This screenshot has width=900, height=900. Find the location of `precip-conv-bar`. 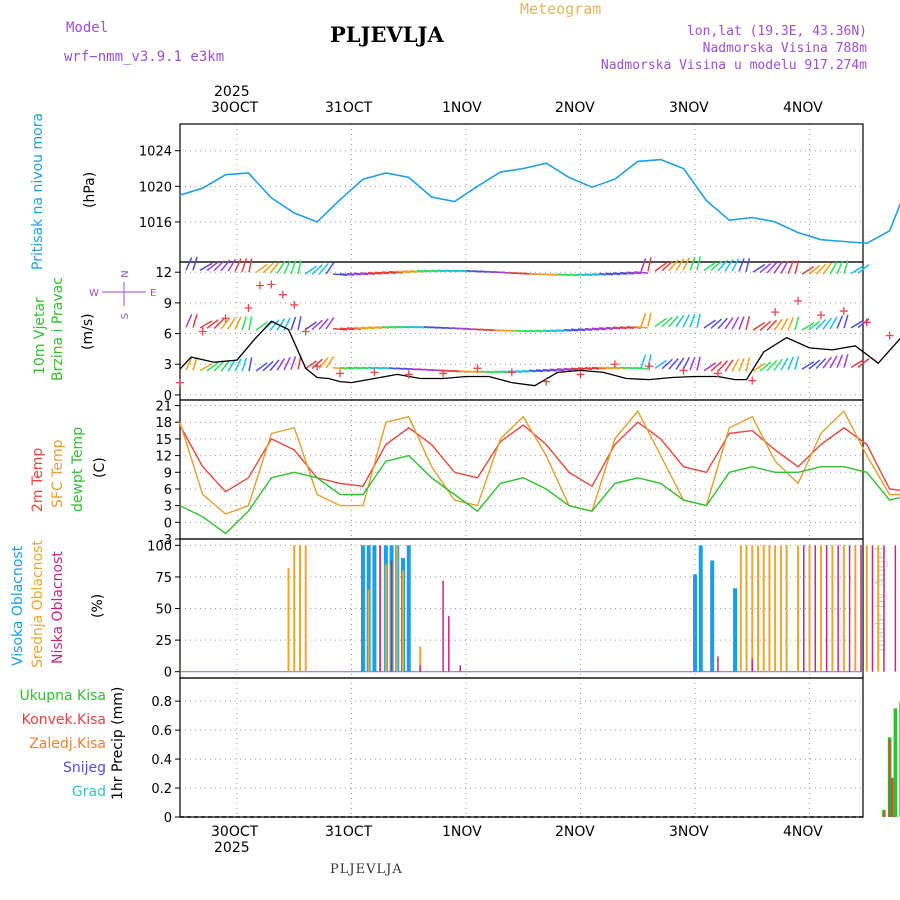

precip-conv-bar is located at coordinates (883, 814).